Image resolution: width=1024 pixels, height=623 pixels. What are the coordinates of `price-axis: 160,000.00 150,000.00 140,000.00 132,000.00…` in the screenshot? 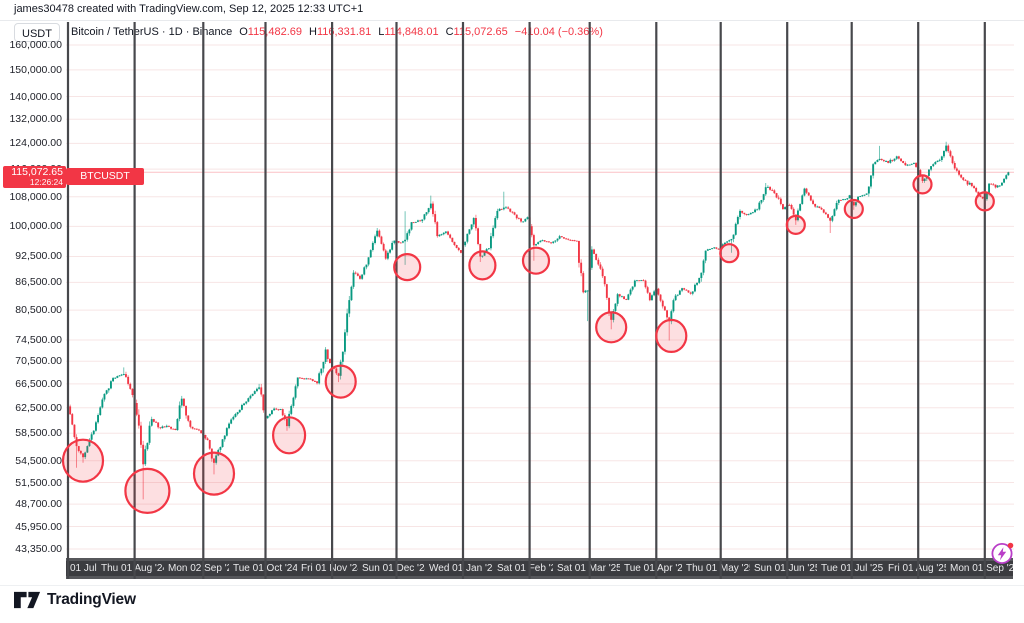 It's located at (33, 300).